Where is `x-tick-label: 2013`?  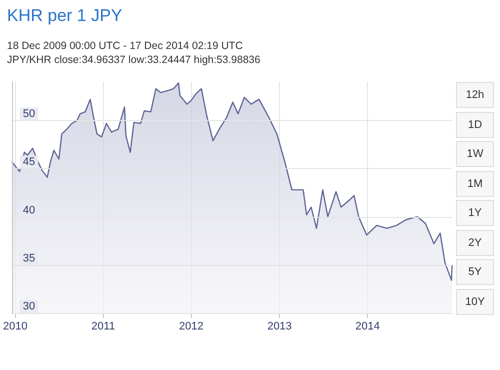
x-tick-label: 2013 is located at coordinates (279, 326).